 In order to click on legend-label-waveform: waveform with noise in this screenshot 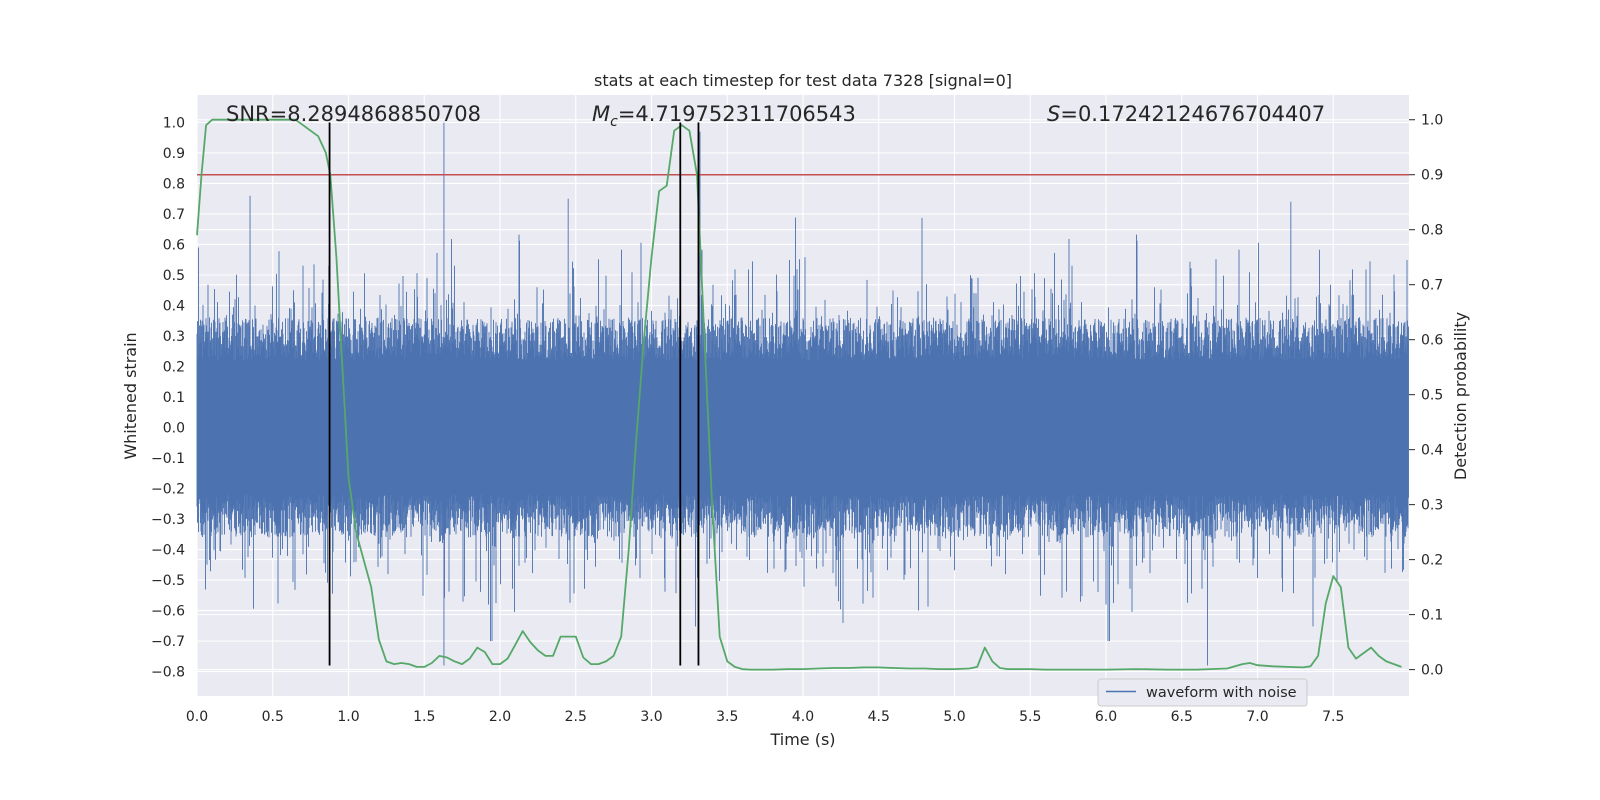, I will do `click(1221, 693)`.